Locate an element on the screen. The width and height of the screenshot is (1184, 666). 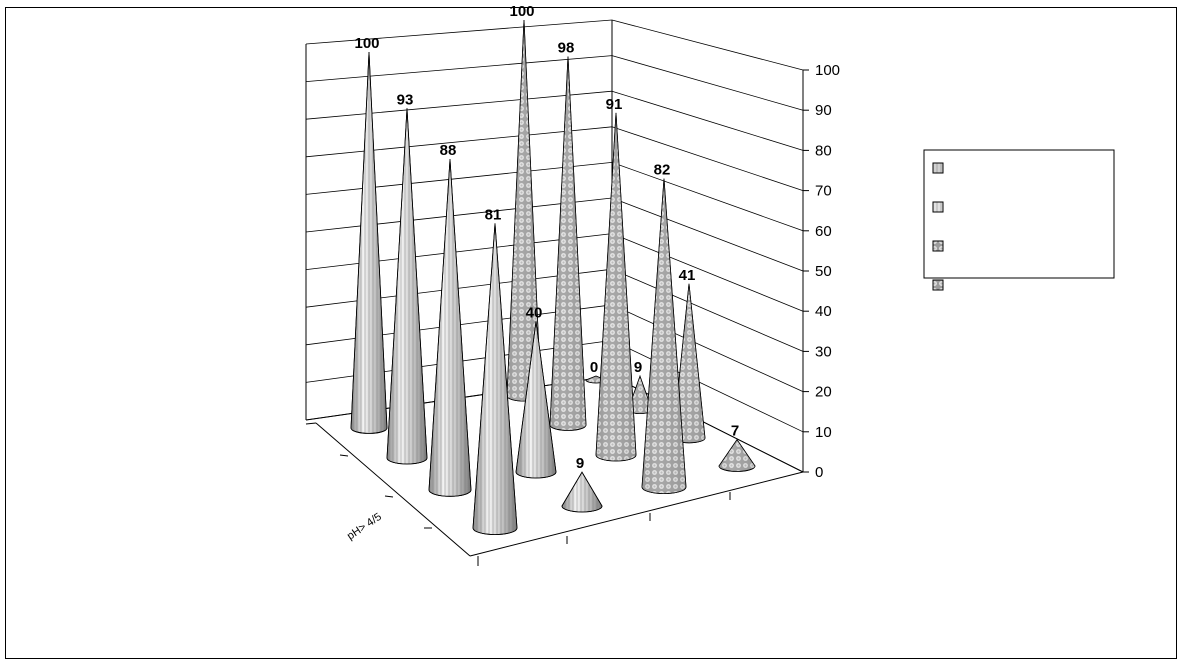
data-label: 0 is located at coordinates (594, 367).